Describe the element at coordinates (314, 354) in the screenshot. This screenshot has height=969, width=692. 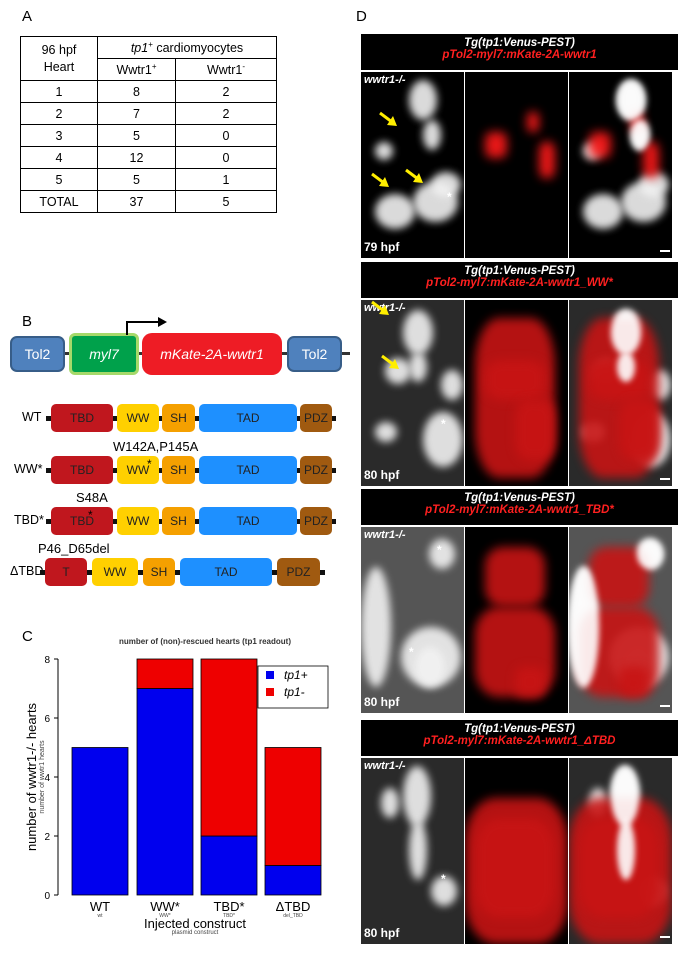
I see `tol2-right-box: Tol2` at that location.